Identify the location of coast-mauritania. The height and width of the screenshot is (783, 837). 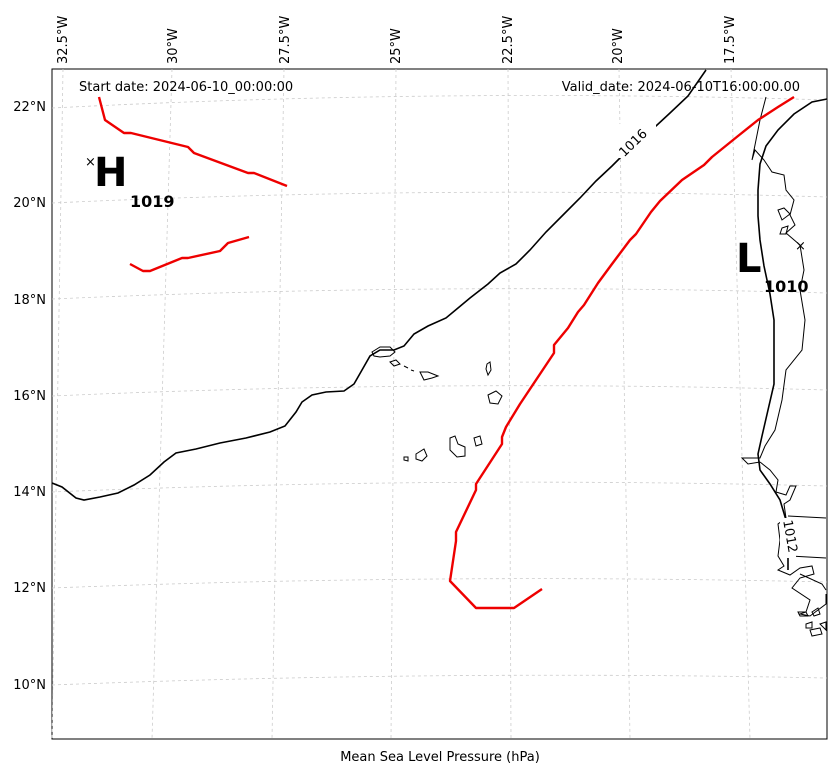
(773, 280).